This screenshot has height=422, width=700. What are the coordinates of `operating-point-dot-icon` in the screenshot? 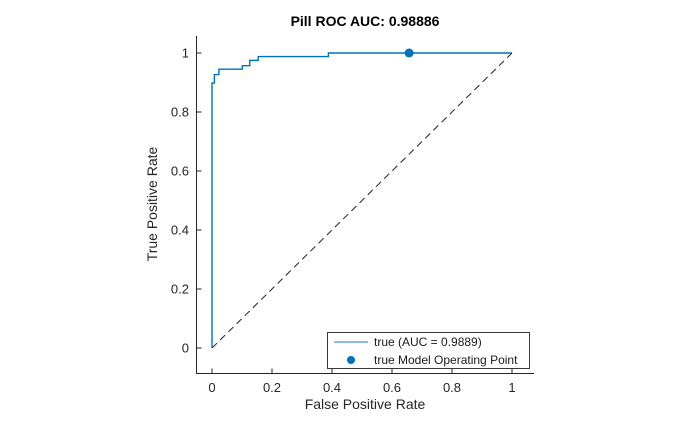 It's located at (351, 360).